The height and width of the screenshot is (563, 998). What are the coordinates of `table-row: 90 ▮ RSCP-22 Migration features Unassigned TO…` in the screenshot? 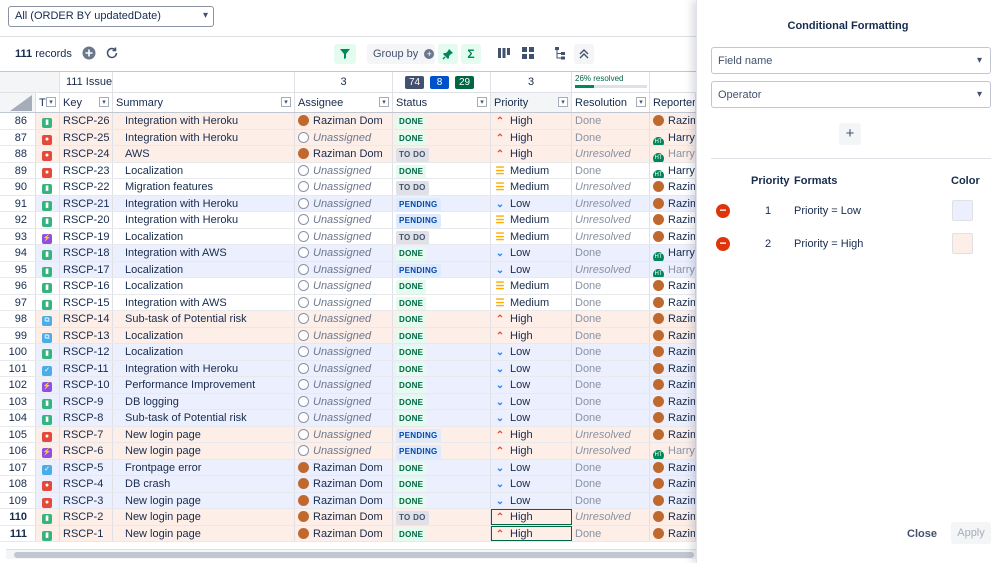 It's located at (348, 187).